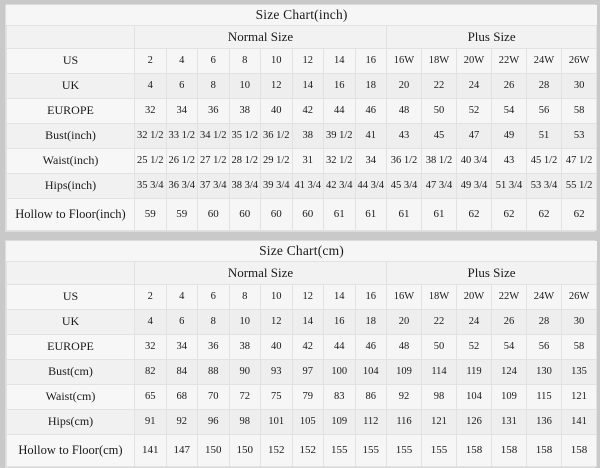 This screenshot has width=600, height=468. What do you see at coordinates (439, 347) in the screenshot?
I see `cell: 50` at bounding box center [439, 347].